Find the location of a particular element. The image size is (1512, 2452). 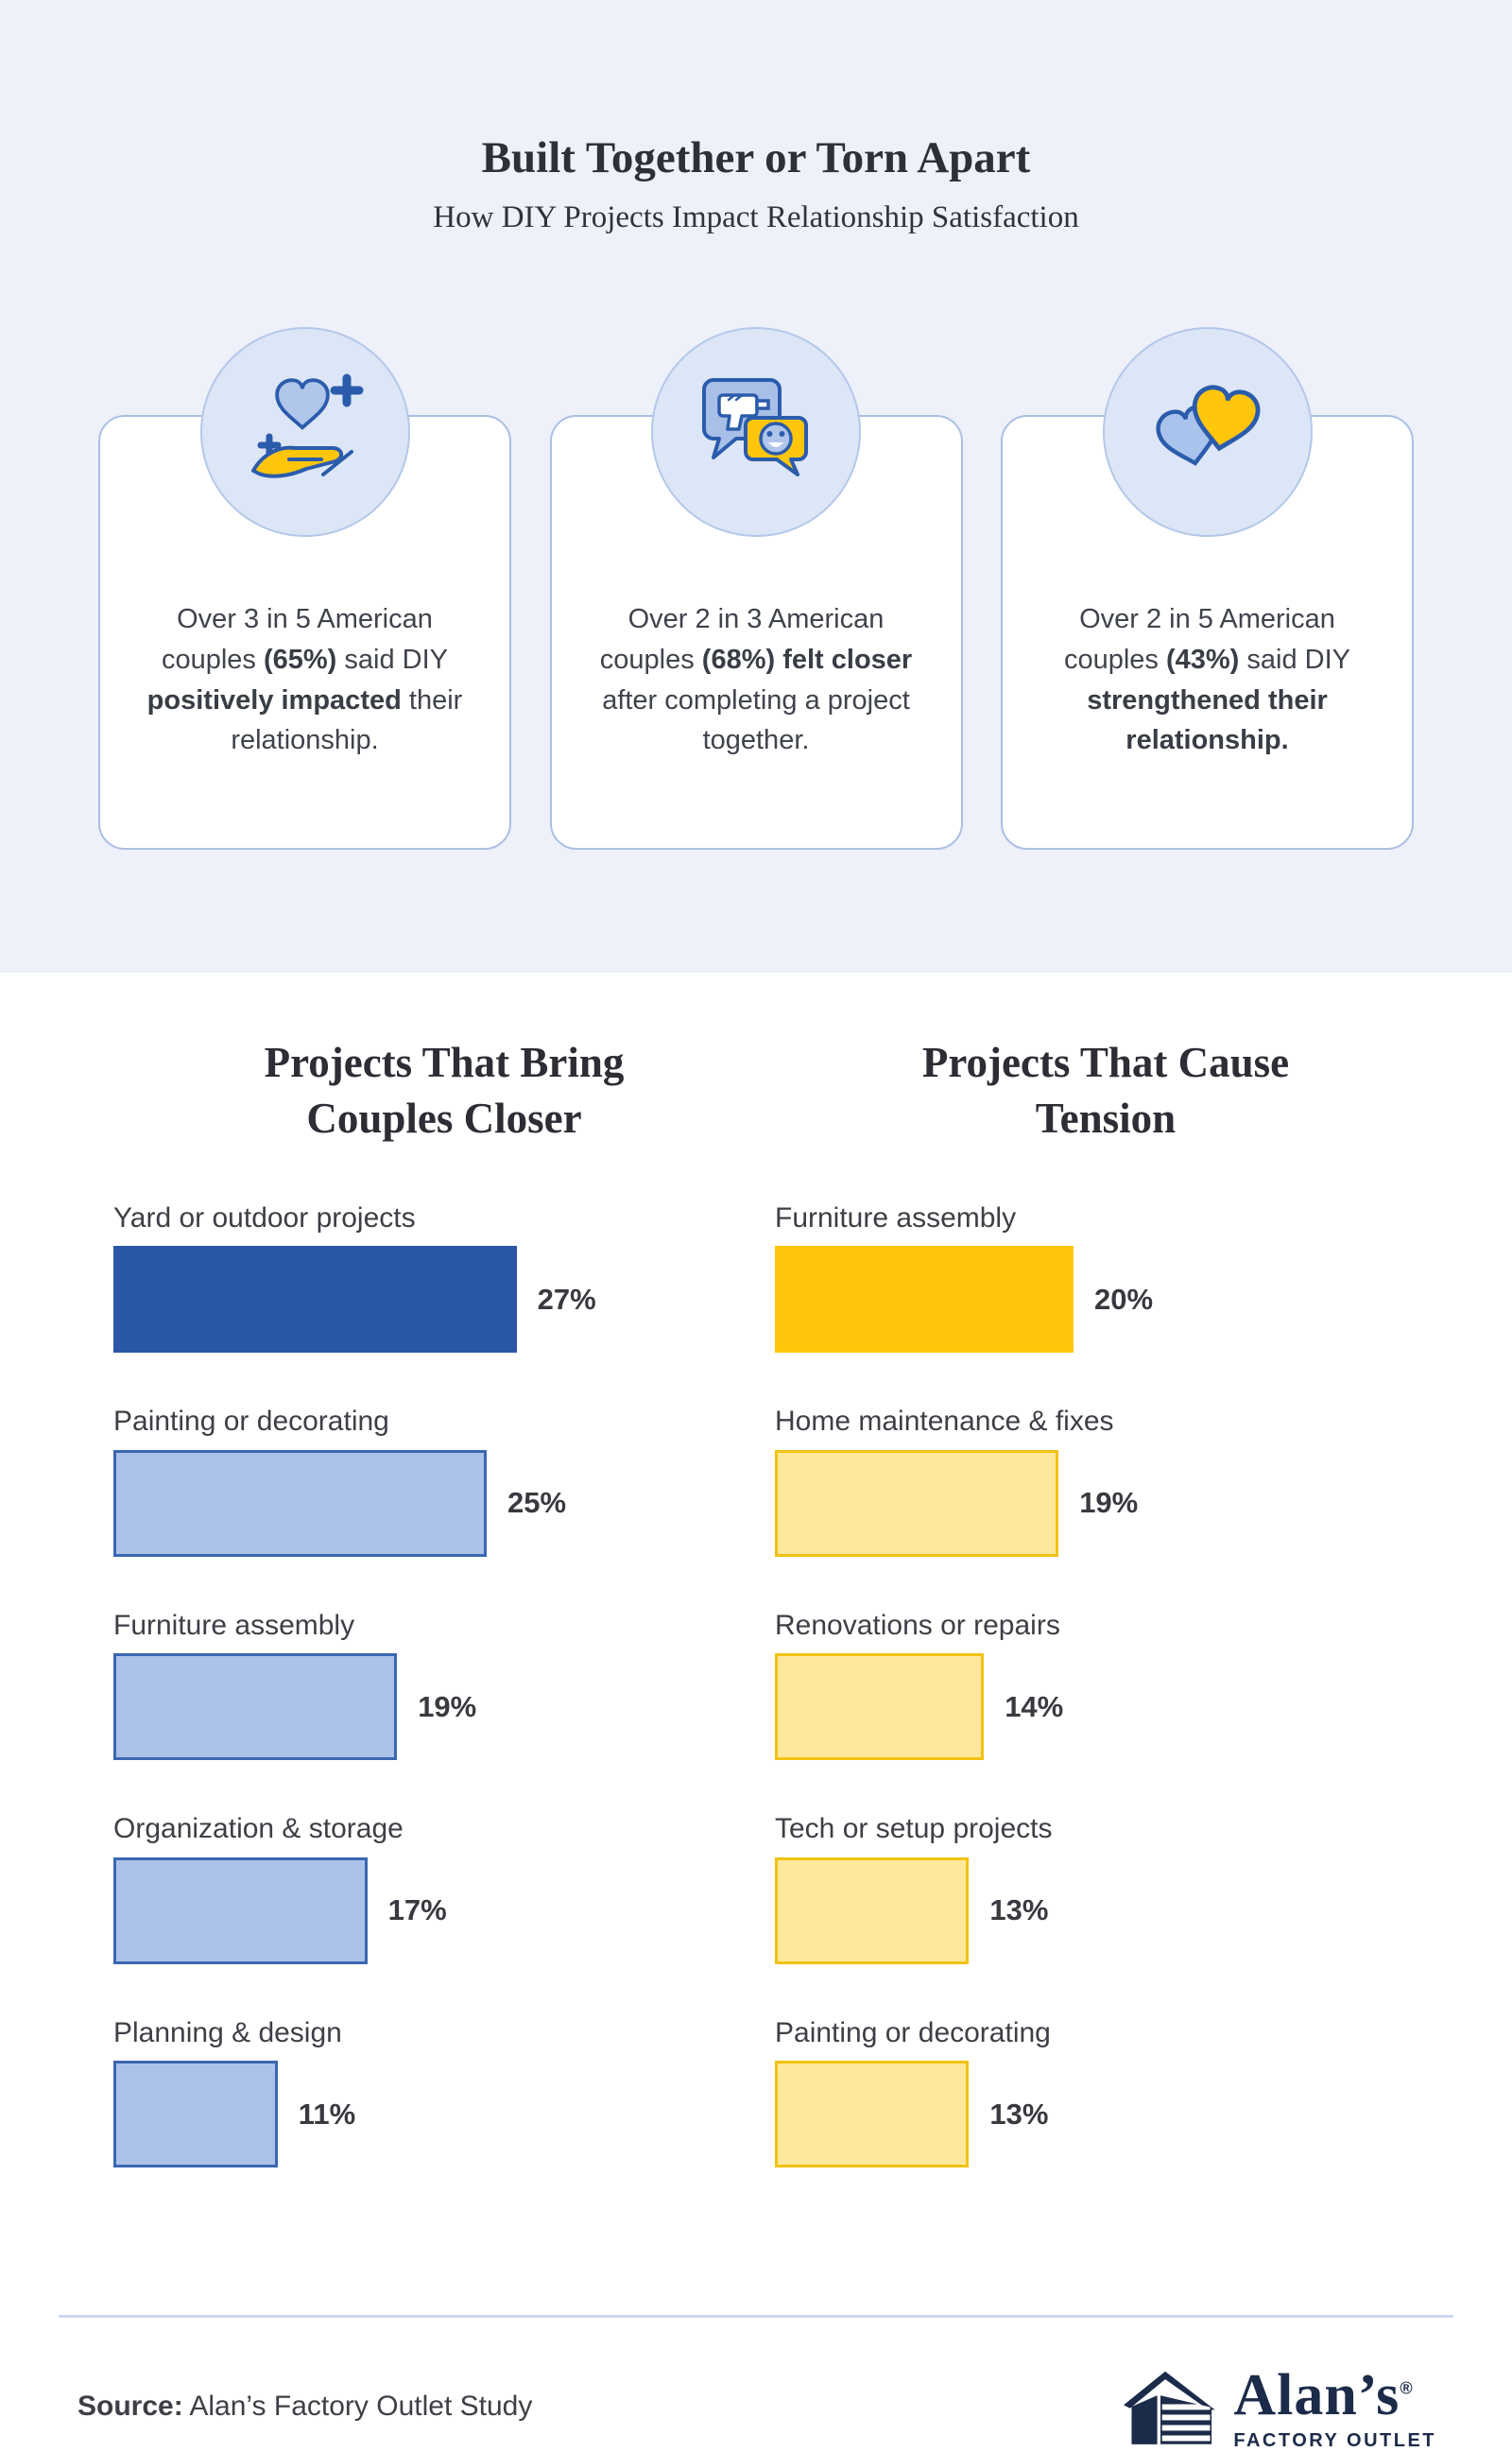

drill-chat-icon is located at coordinates (756, 431).